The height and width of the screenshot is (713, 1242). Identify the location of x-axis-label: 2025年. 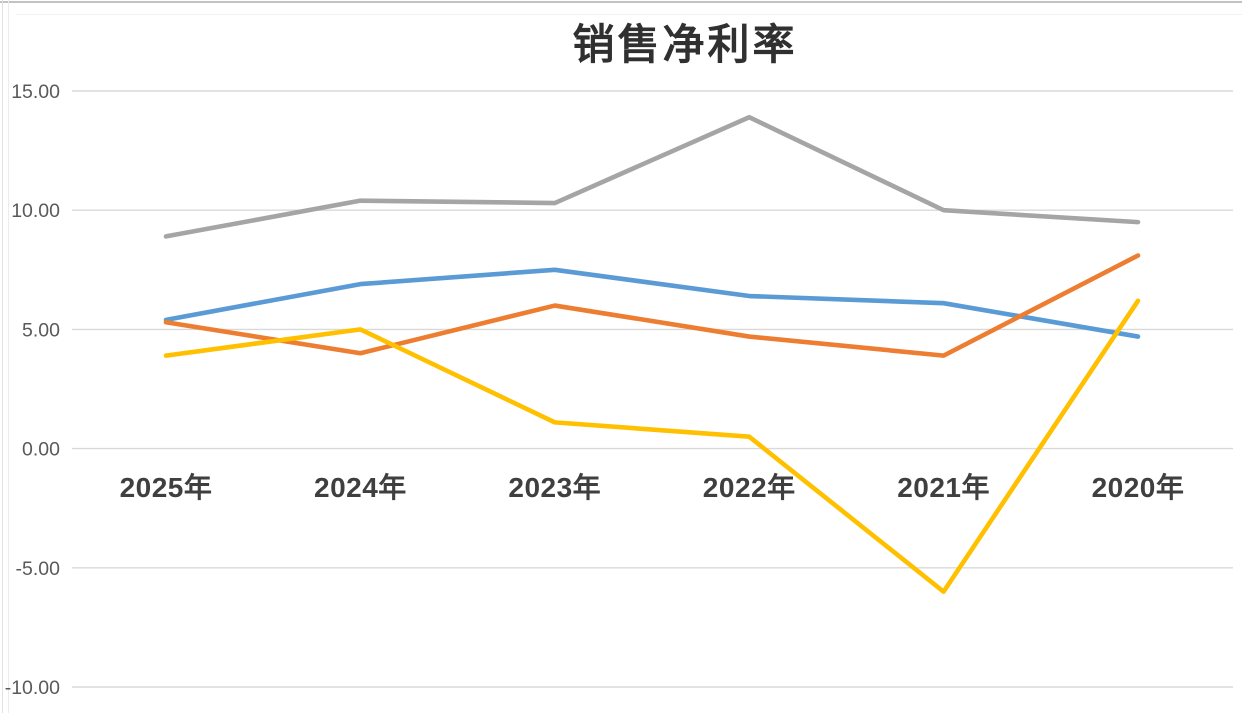
(166, 487).